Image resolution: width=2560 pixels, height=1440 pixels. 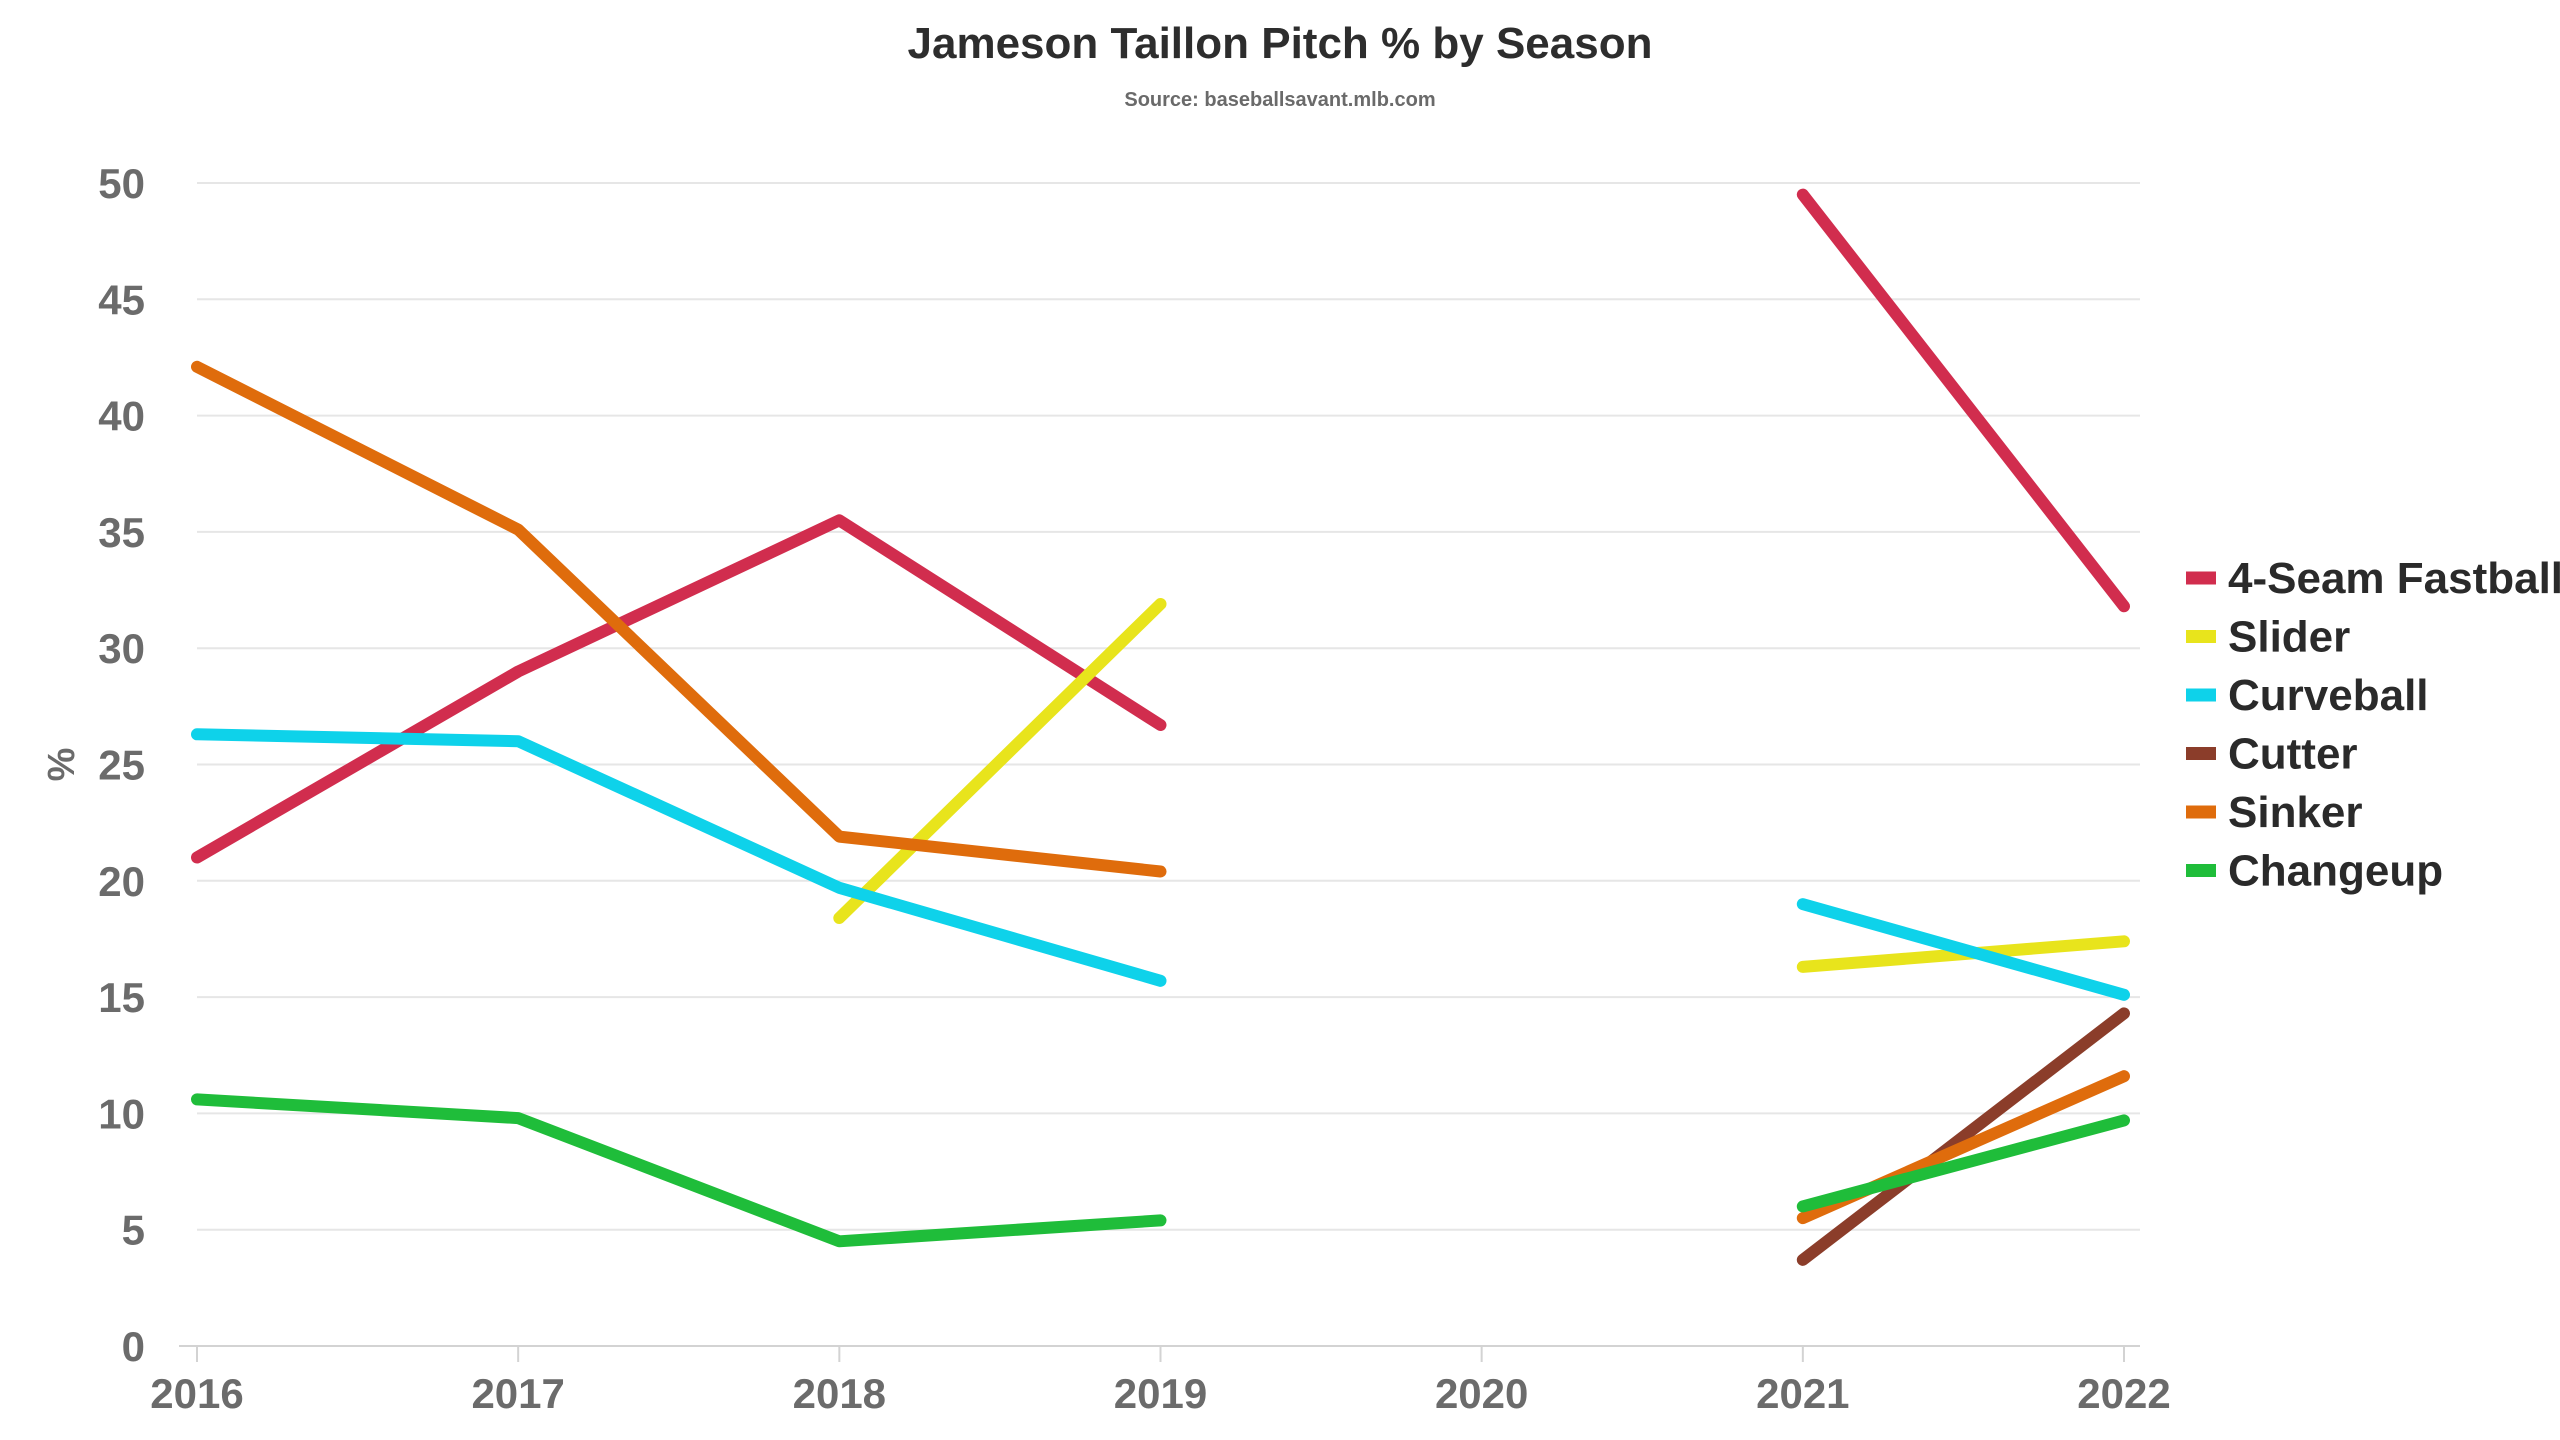 I want to click on y-tick-label: 0, so click(x=133, y=1346).